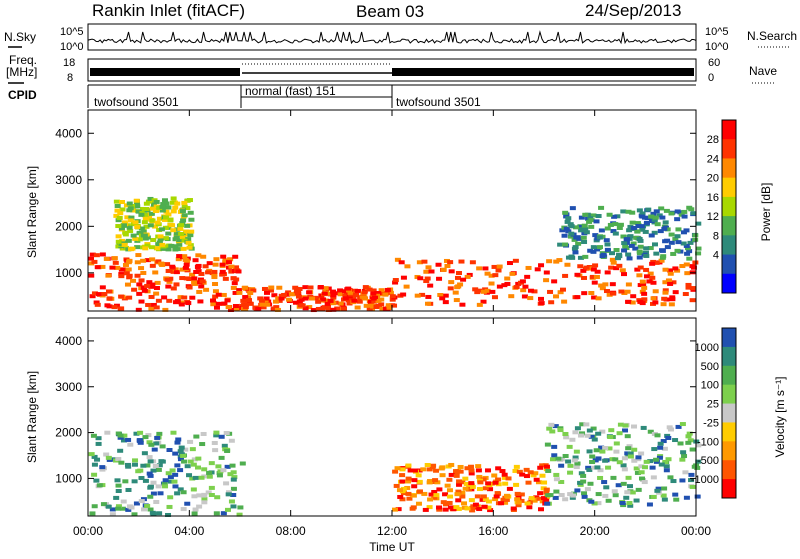 Image resolution: width=800 pixels, height=559 pixels. I want to click on freq-label-2: [MHz], so click(21, 72).